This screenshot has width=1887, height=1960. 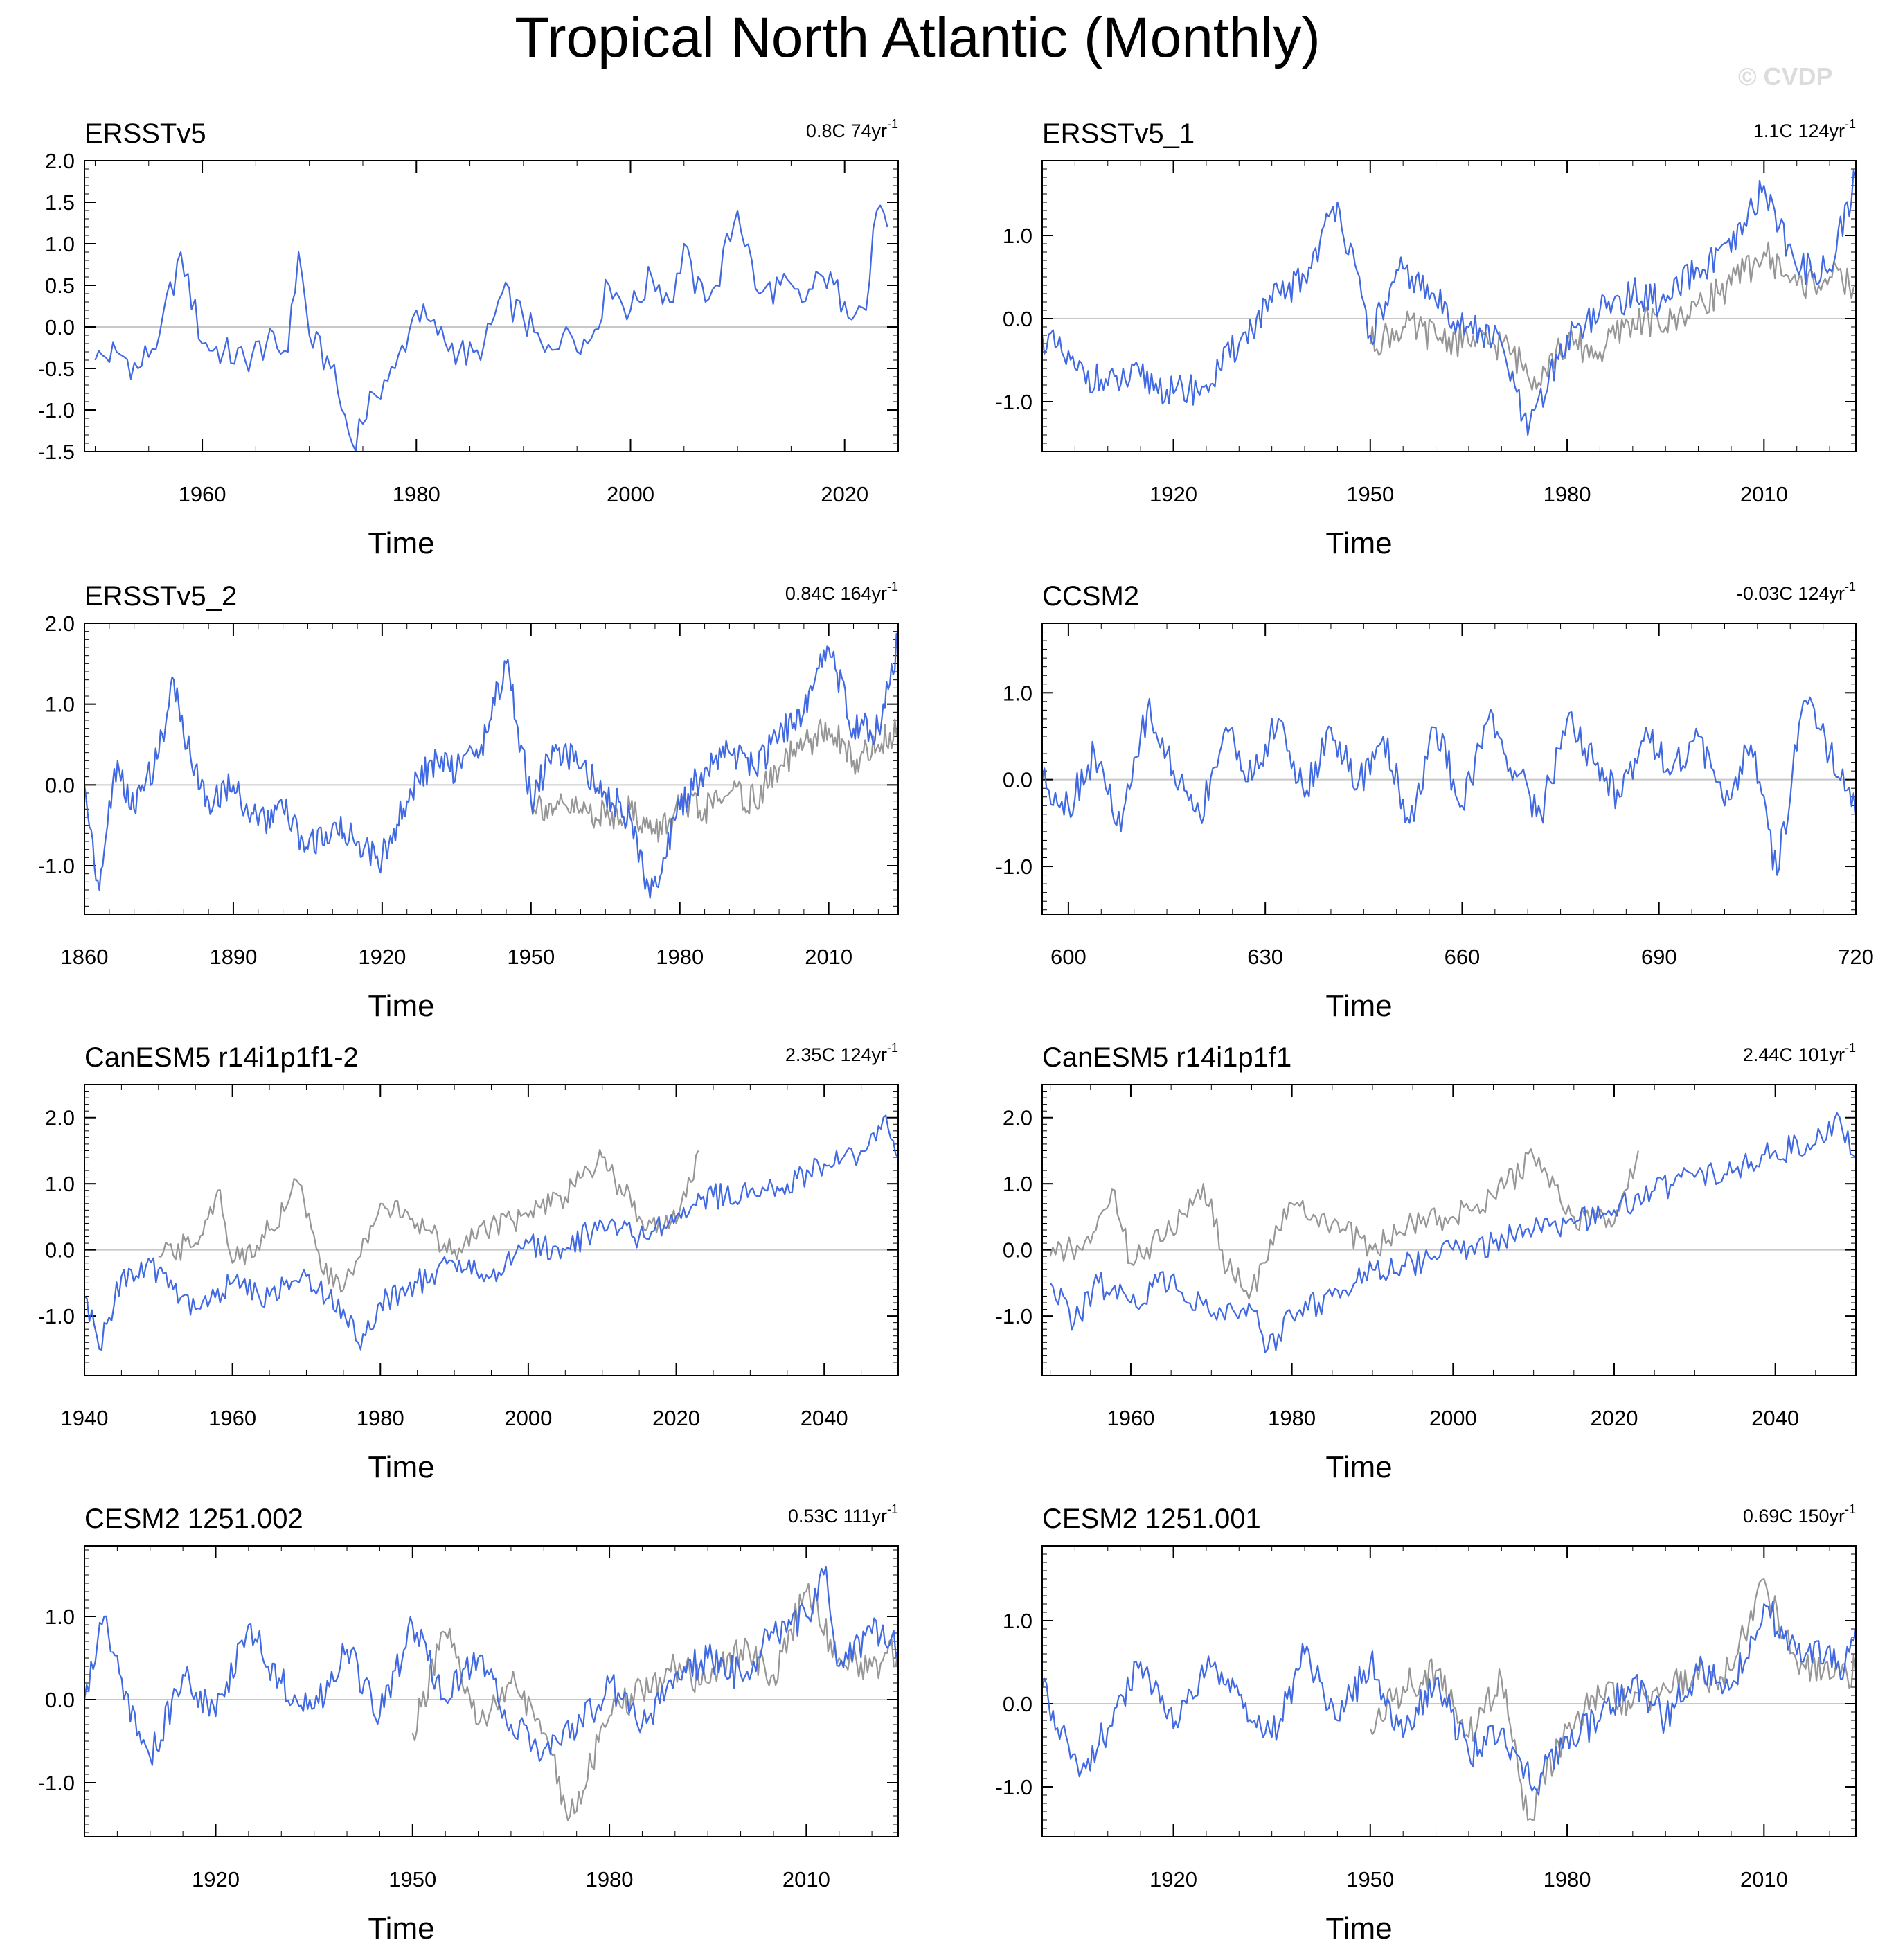 I want to click on panel-stat: 0.69C 150yr-1, so click(x=1800, y=1514).